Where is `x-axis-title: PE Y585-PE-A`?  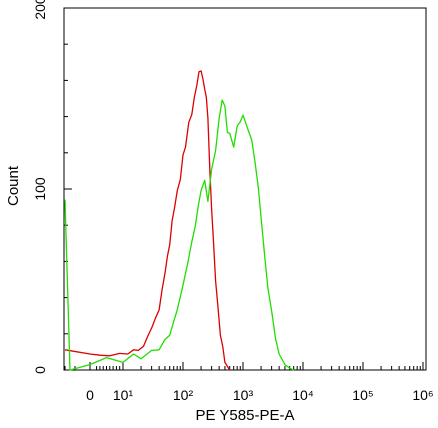
x-axis-title: PE Y585-PE-A is located at coordinates (245, 415).